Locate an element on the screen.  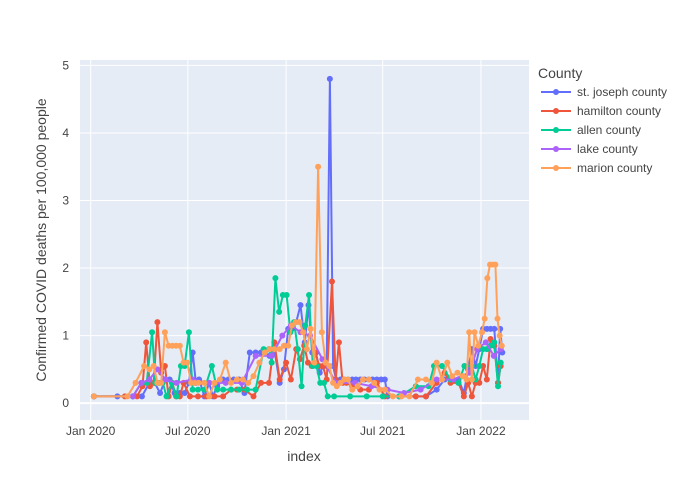
legend-item: allen county is located at coordinates (591, 130).